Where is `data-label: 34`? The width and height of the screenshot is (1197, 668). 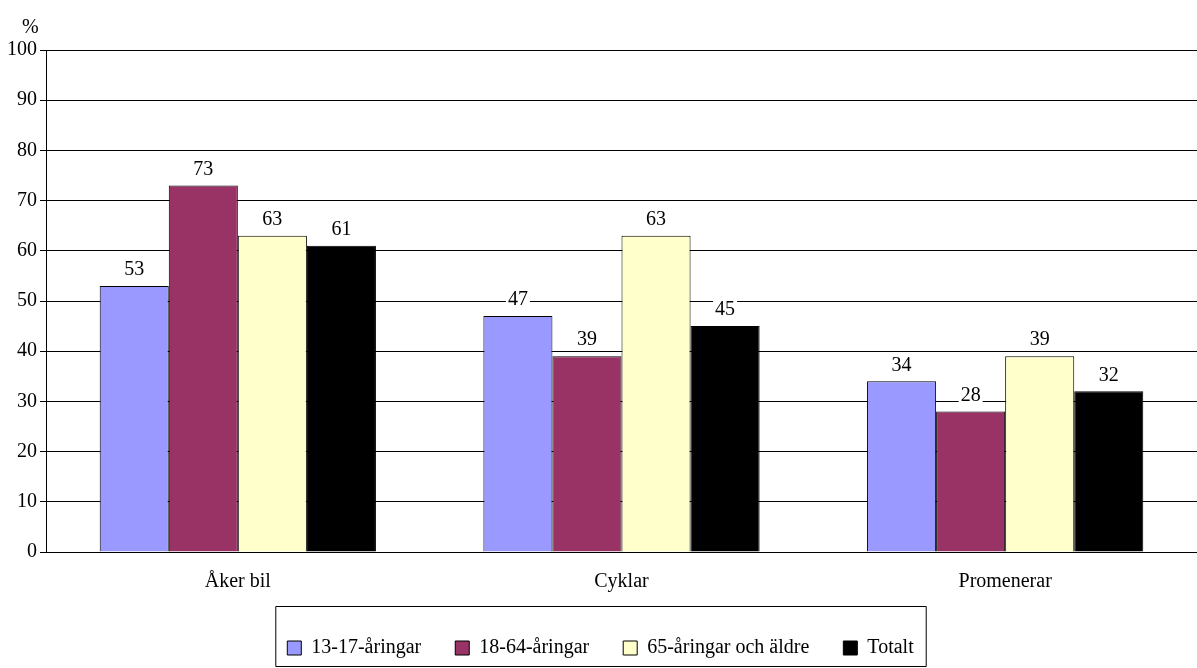 data-label: 34 is located at coordinates (901, 363).